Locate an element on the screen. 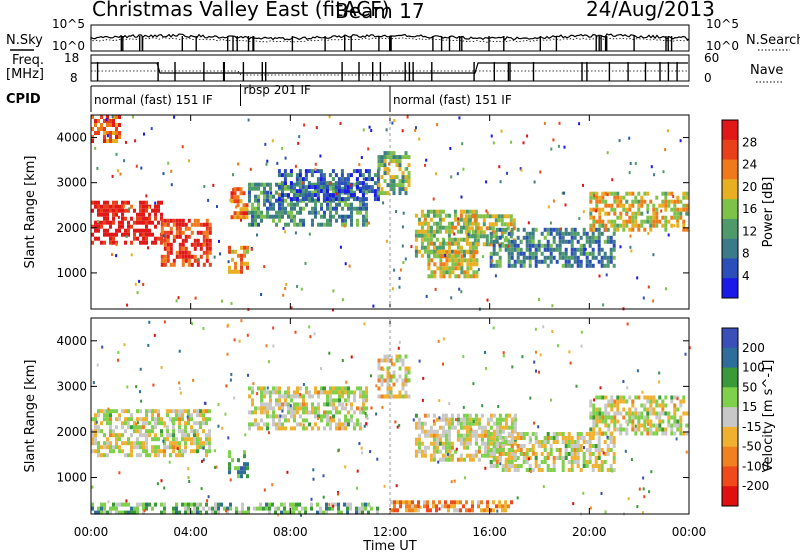  velocity-colorbar-label: Velocity [m s^-1] is located at coordinates (768, 416).